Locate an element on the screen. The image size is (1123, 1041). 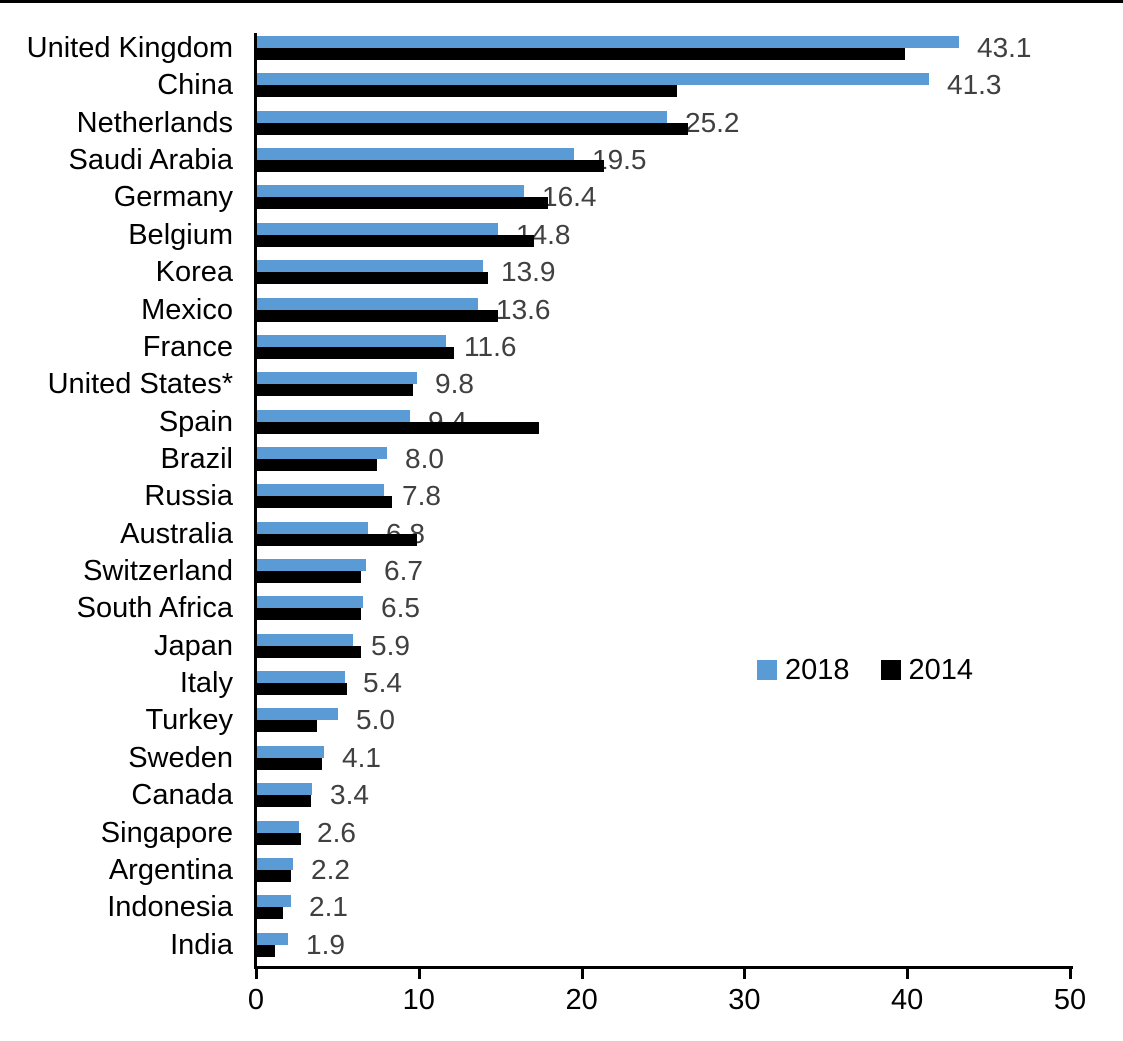
value-label: 5.9 is located at coordinates (390, 645).